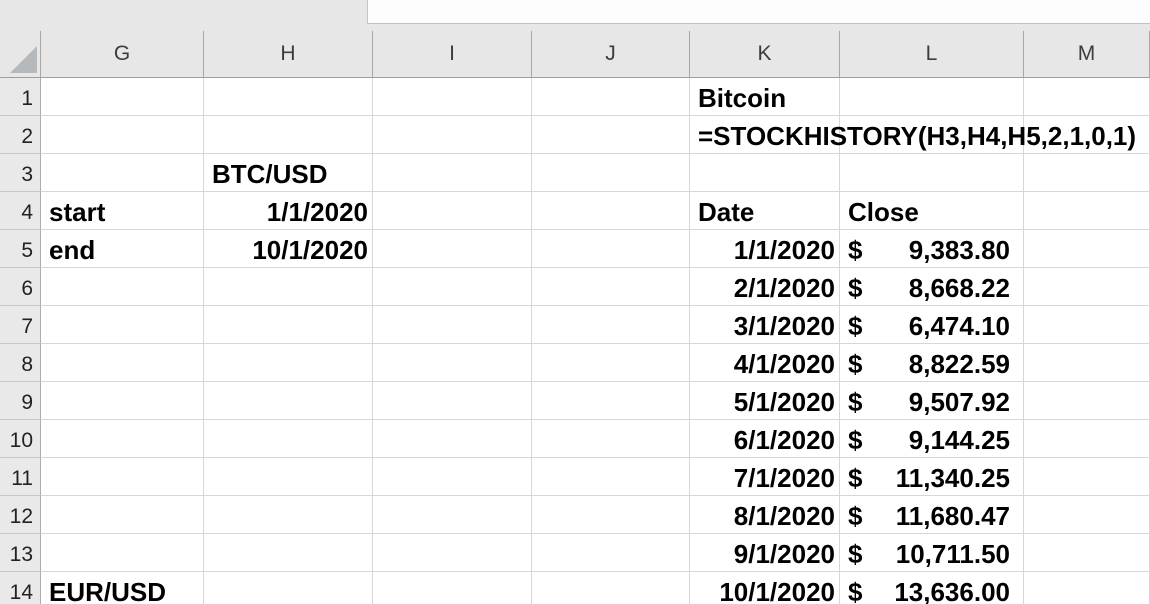  I want to click on row-header-2: 2, so click(20, 135).